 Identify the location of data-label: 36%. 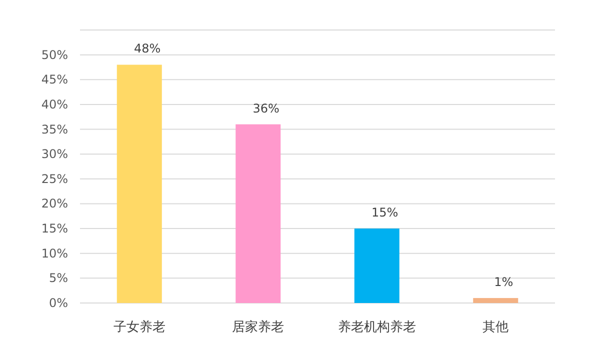
(266, 108).